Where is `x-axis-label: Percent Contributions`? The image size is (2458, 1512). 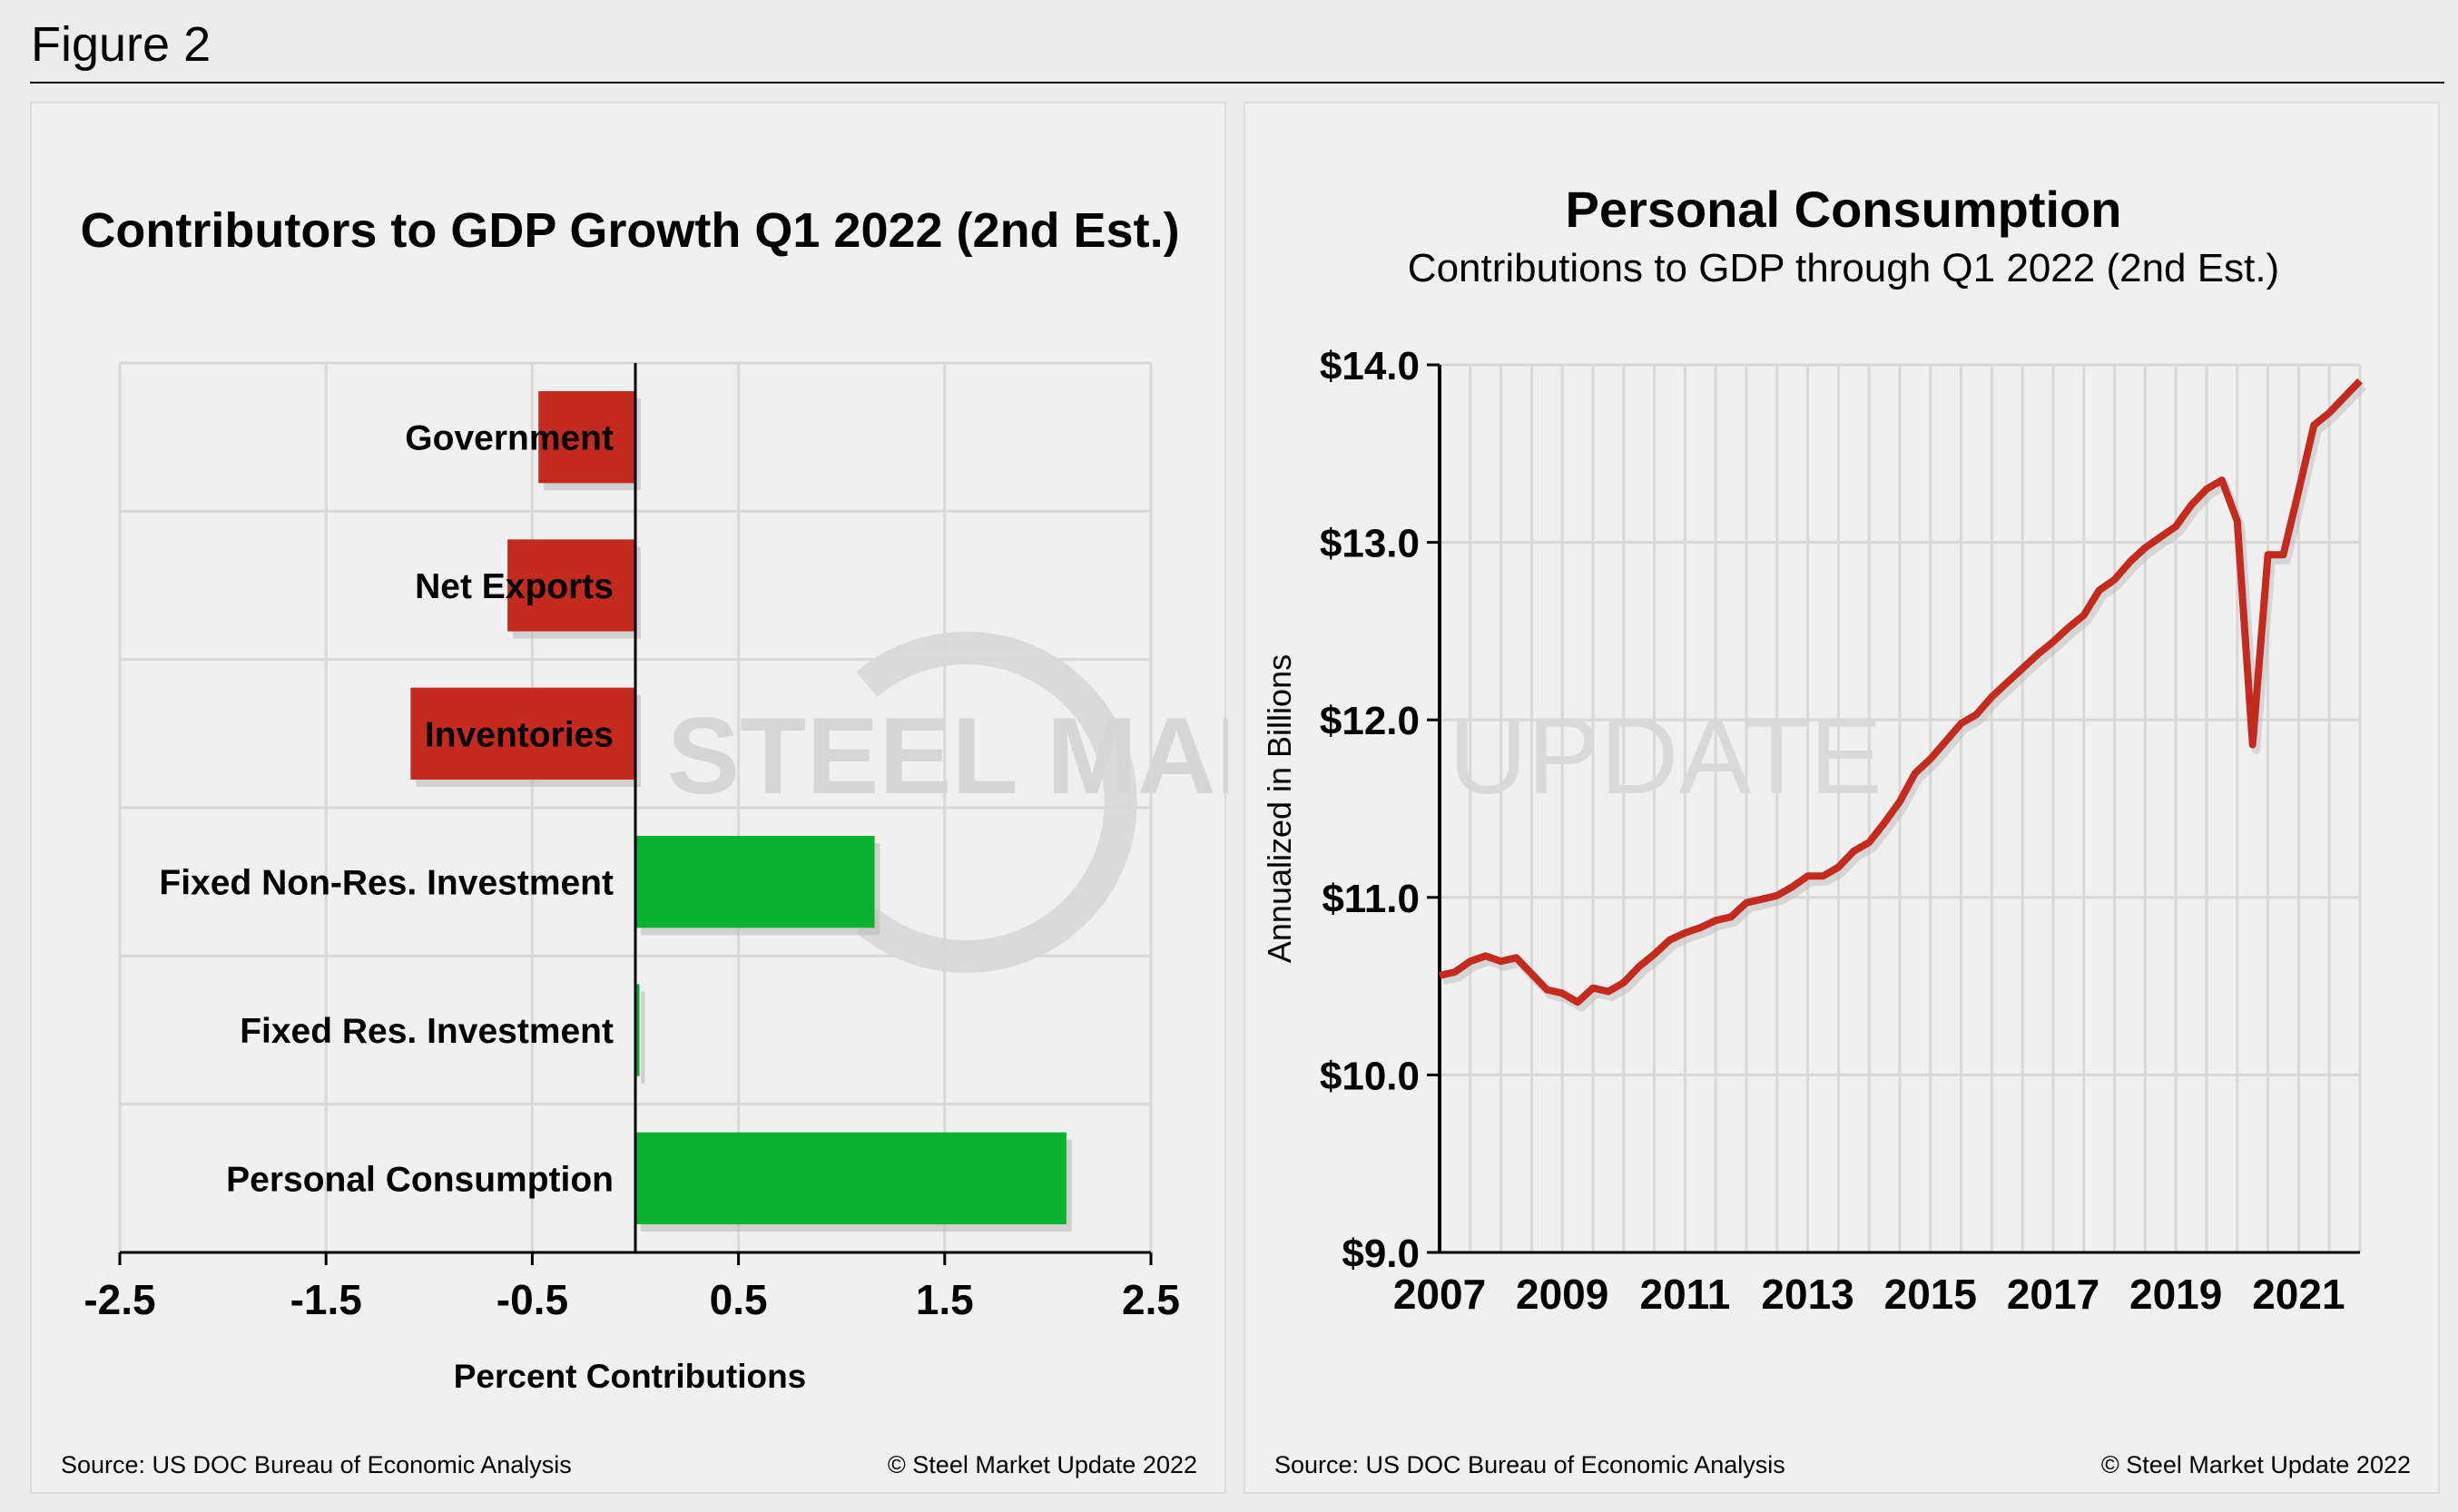 x-axis-label: Percent Contributions is located at coordinates (631, 1376).